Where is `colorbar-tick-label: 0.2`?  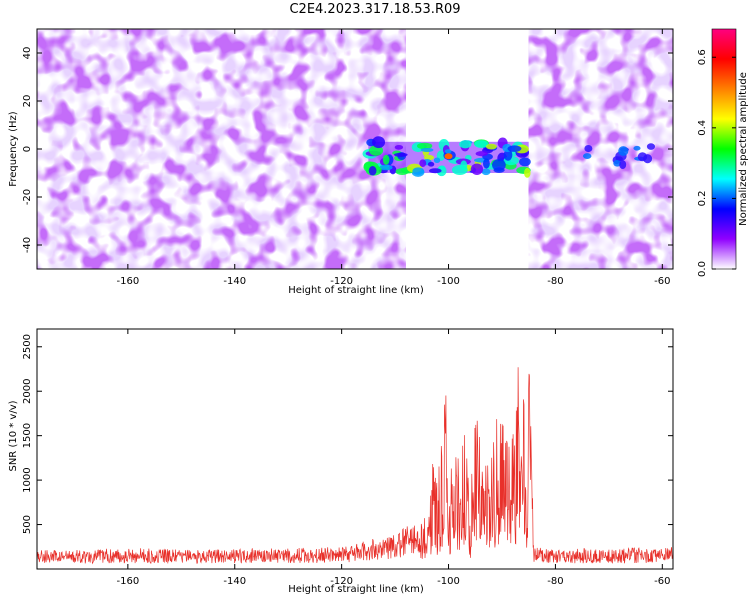
colorbar-tick-label: 0.2 is located at coordinates (702, 198).